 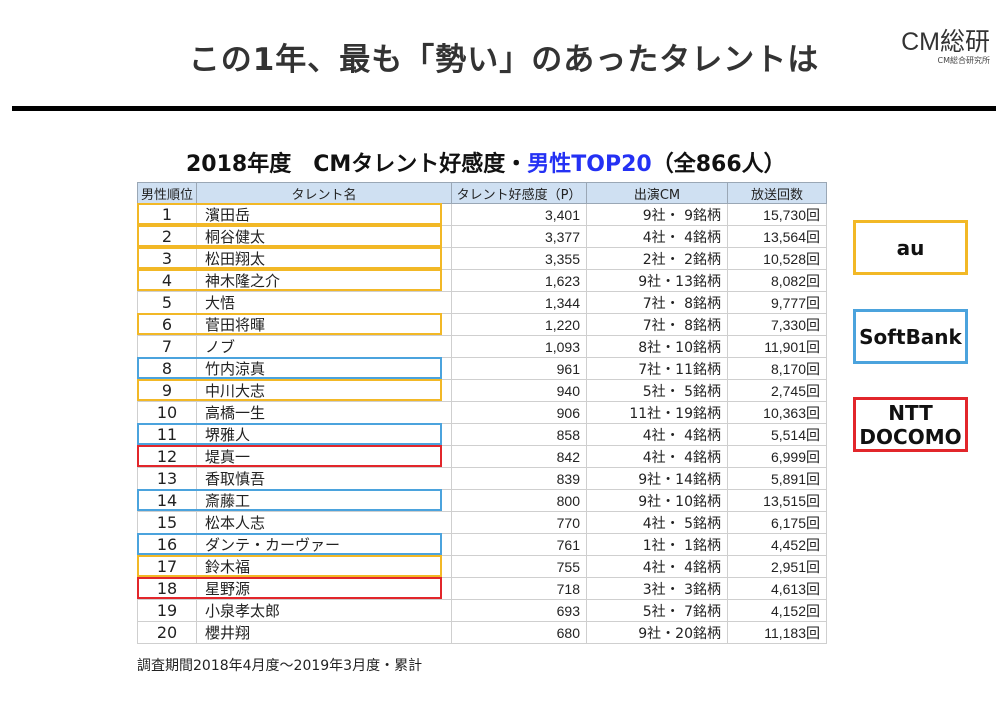 What do you see at coordinates (519, 193) in the screenshot?
I see `col-header-score: タレント好感度（P）` at bounding box center [519, 193].